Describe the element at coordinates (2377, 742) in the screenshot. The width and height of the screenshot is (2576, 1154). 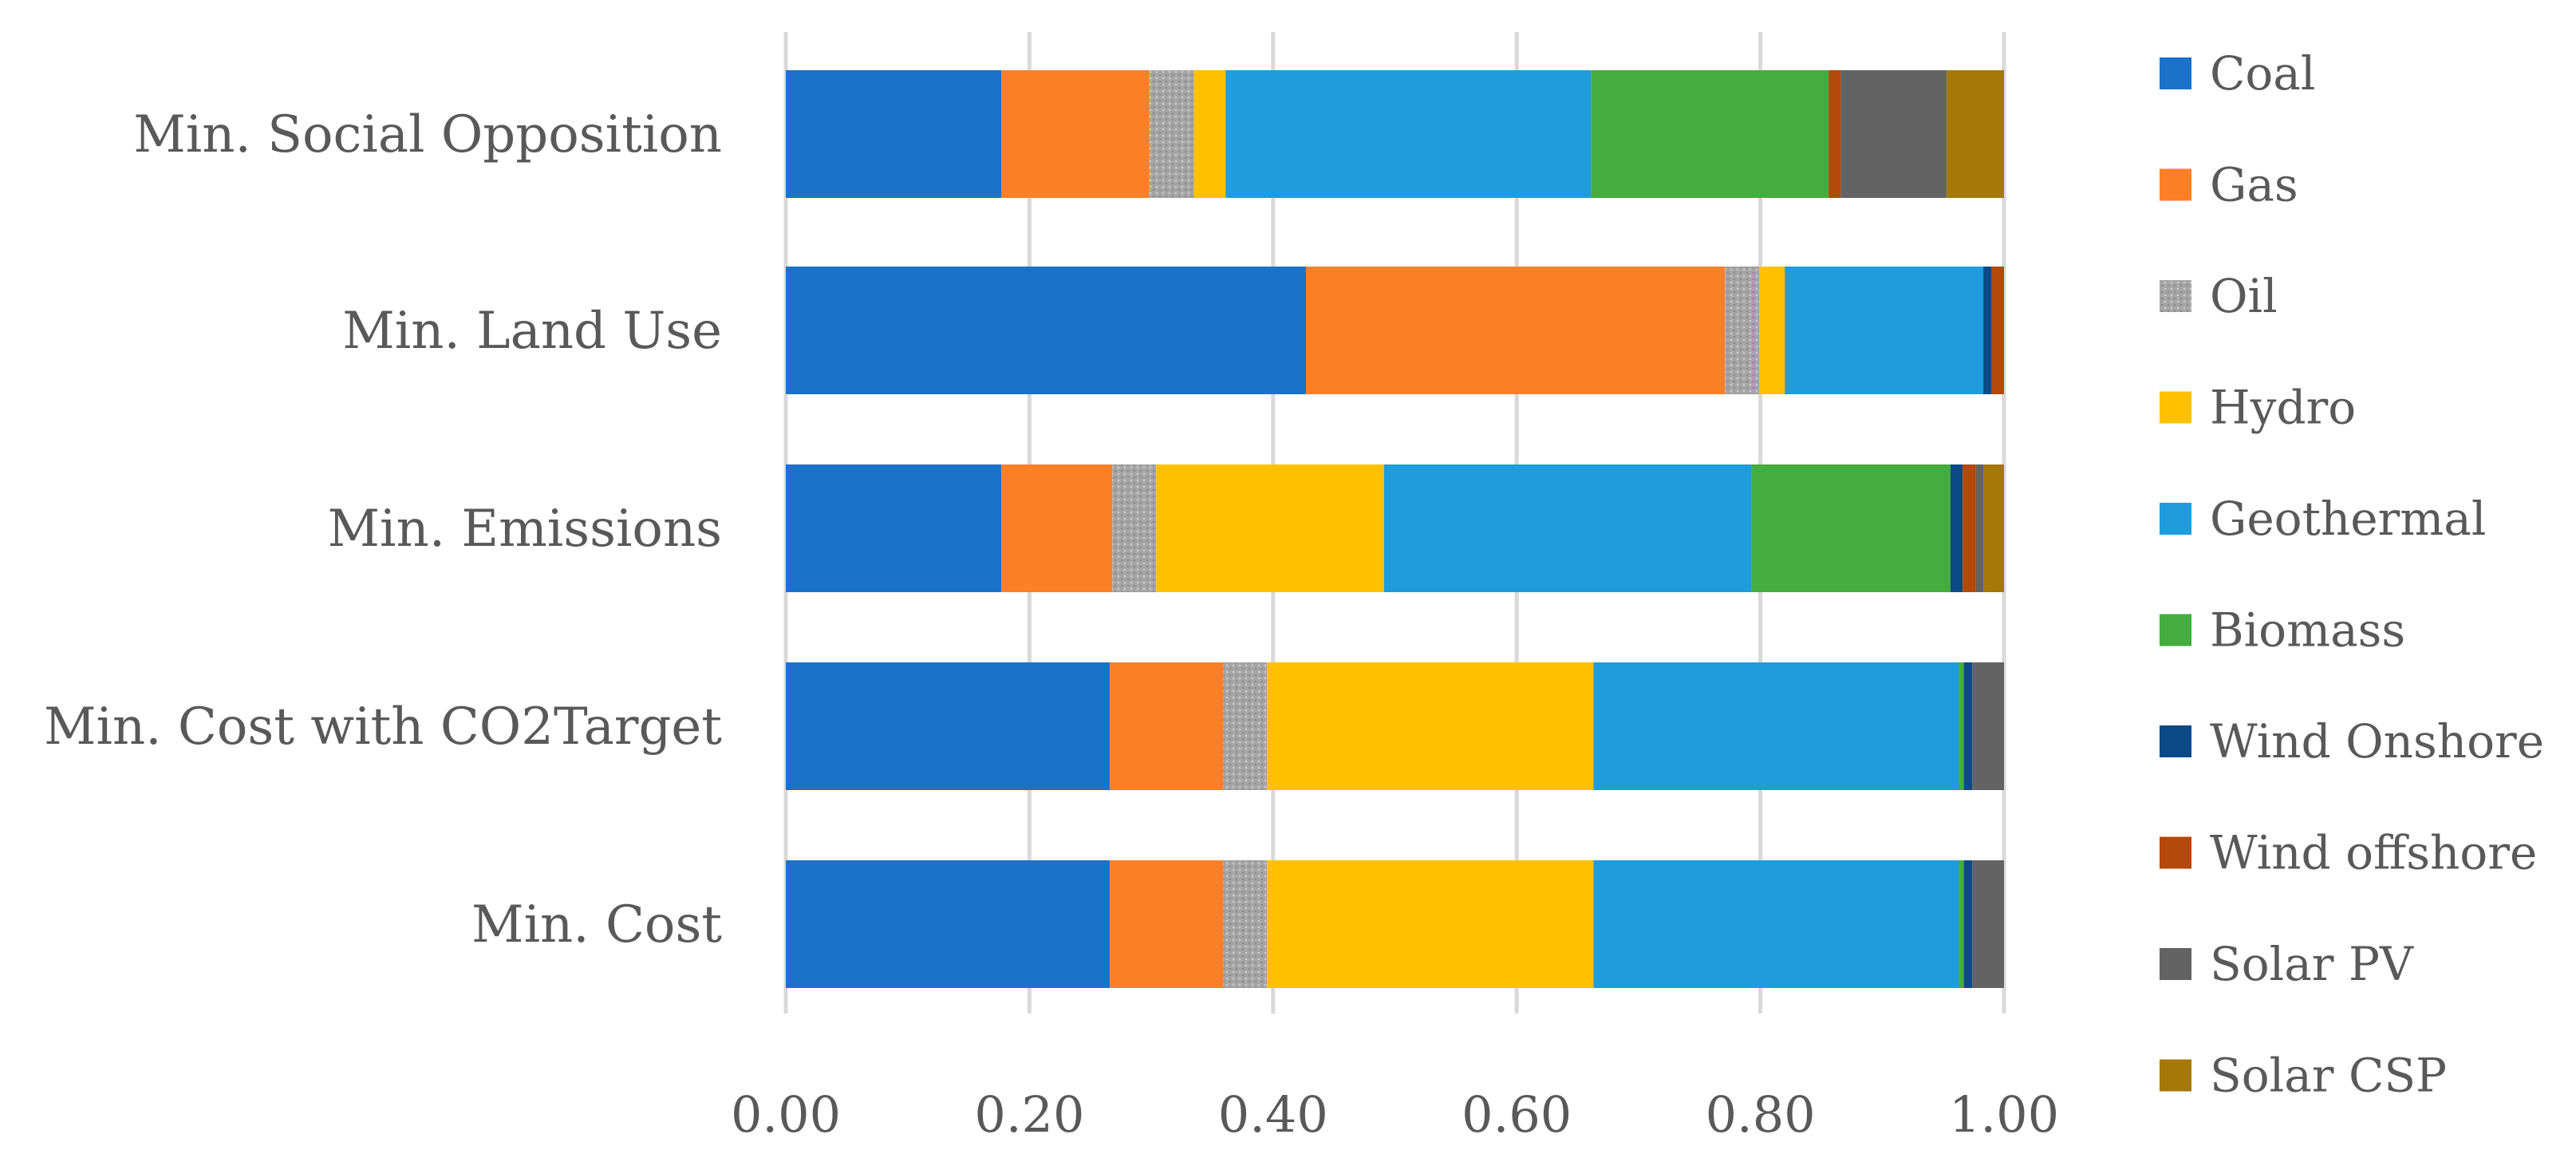
I see `legend-label-wind-onshore: Wind Onshore` at that location.